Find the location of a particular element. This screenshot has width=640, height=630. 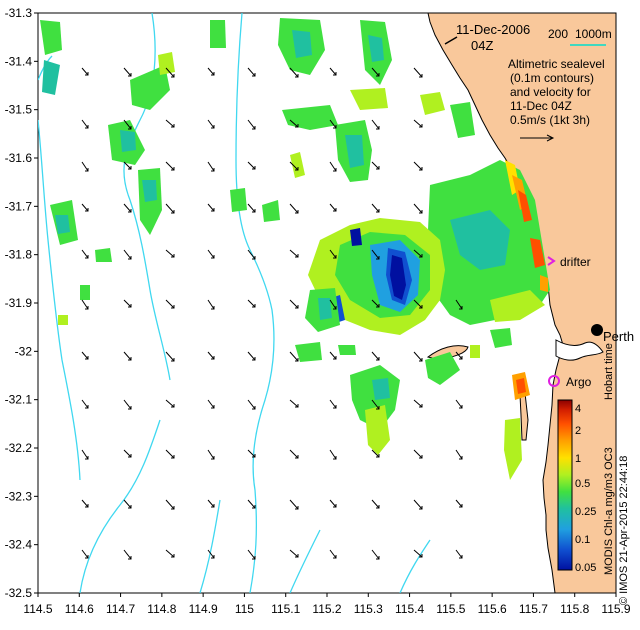

x-tick-label: 115.7 is located at coordinates (533, 609).